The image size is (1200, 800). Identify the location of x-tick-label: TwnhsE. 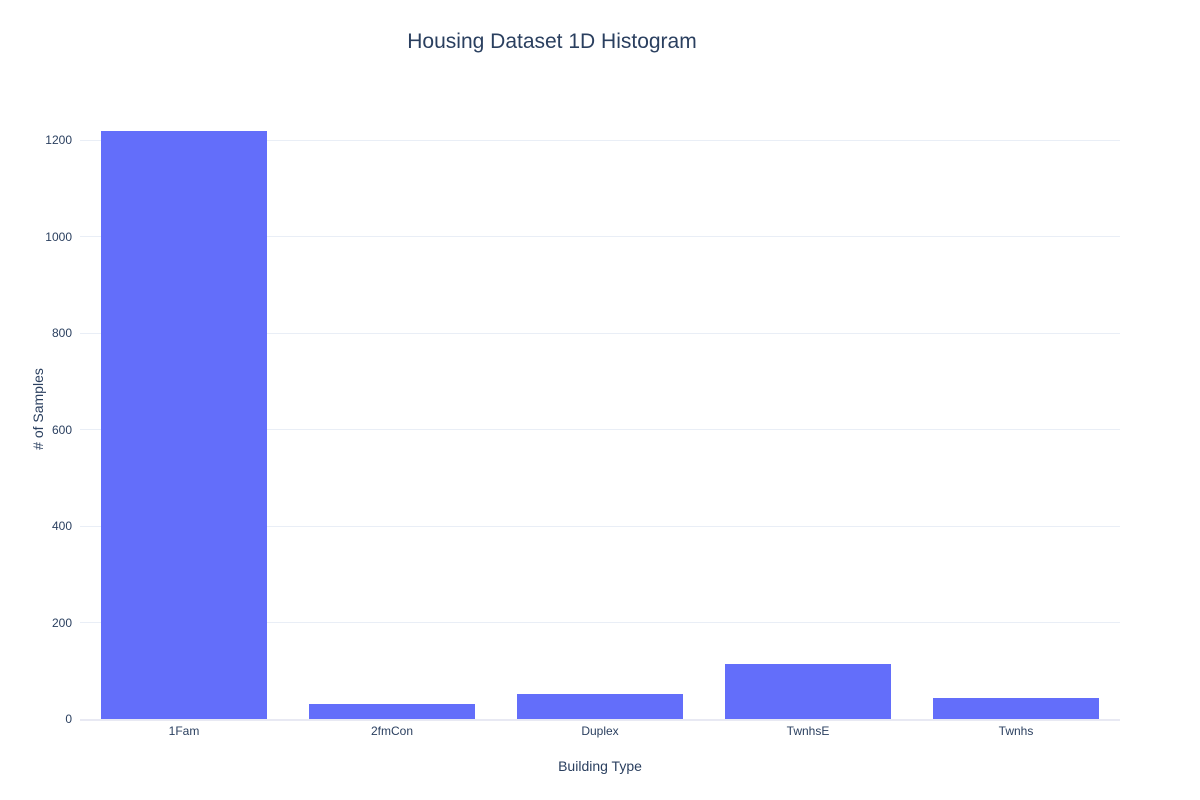
(808, 731).